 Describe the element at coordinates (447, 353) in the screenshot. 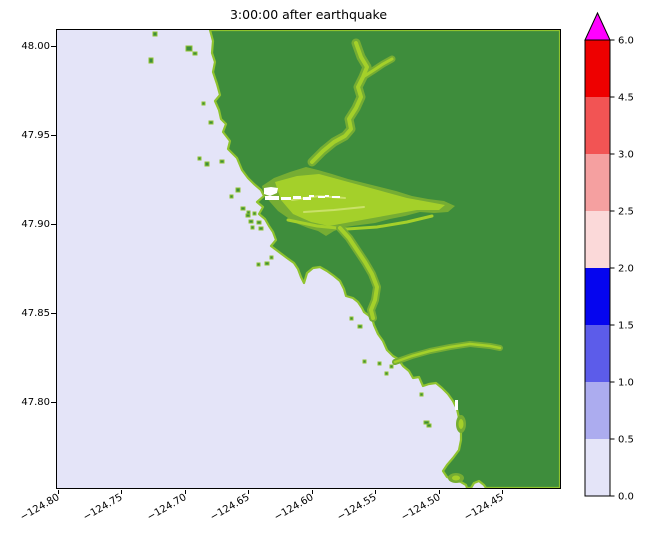

I see `river-southeast-core` at that location.